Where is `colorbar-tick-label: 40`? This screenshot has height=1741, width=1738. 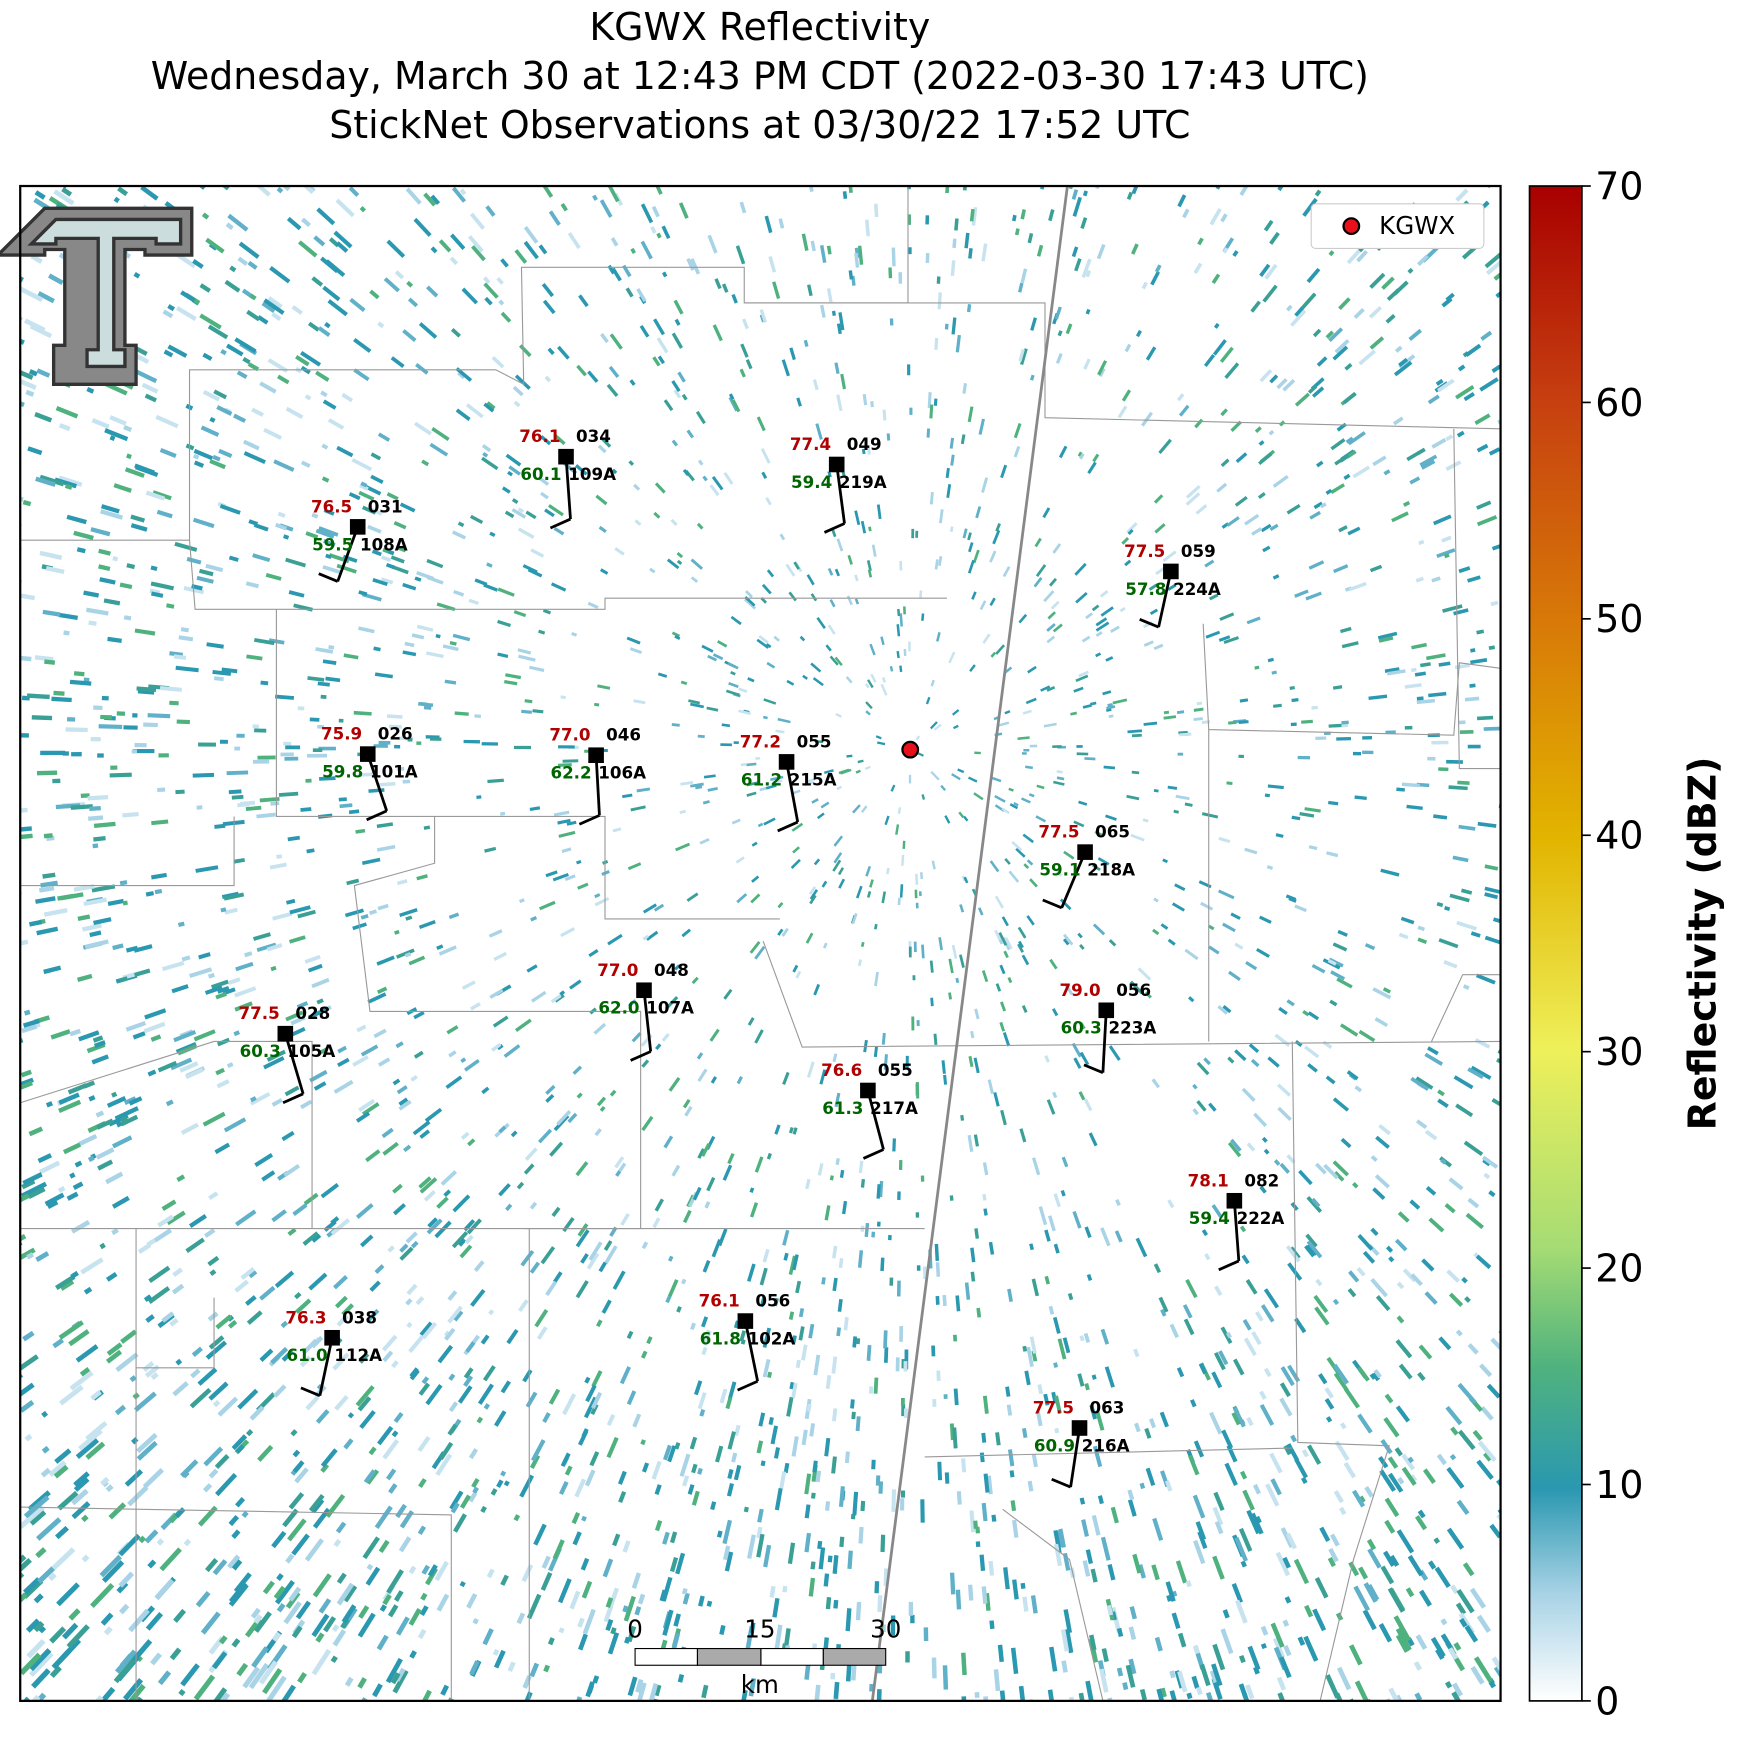 colorbar-tick-label: 40 is located at coordinates (1619, 836).